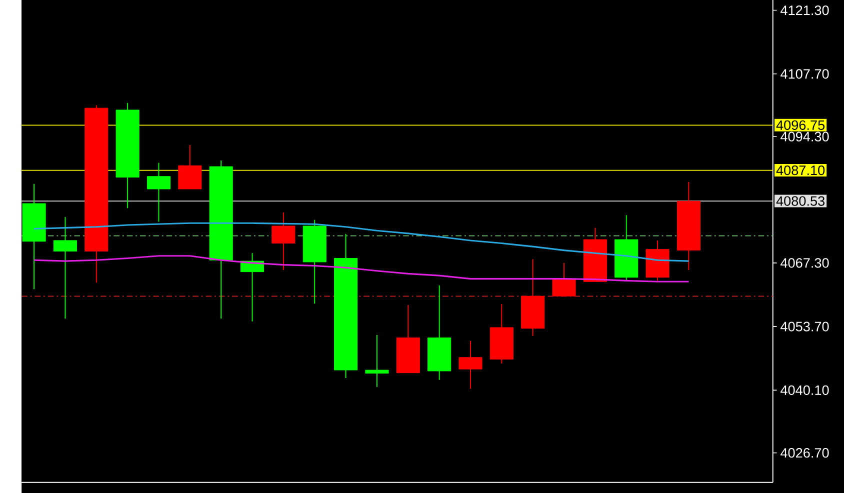 The image size is (844, 493). What do you see at coordinates (804, 10) in the screenshot?
I see `y-tick-label: 4121.30` at bounding box center [804, 10].